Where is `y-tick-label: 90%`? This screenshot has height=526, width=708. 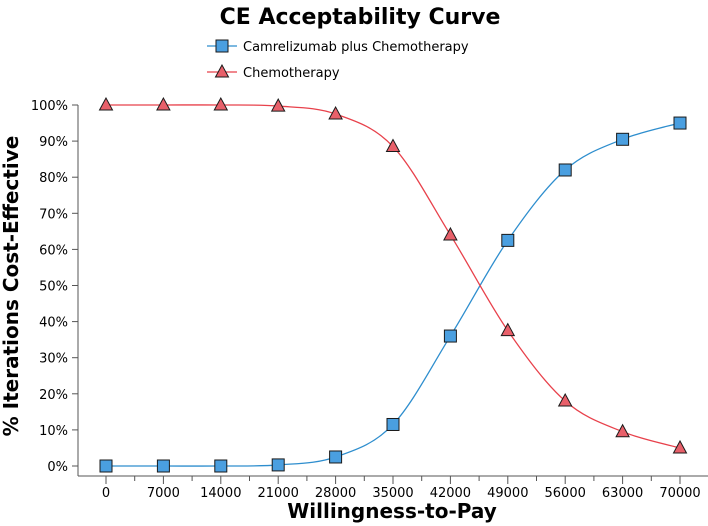 y-tick-label: 90% is located at coordinates (53, 142).